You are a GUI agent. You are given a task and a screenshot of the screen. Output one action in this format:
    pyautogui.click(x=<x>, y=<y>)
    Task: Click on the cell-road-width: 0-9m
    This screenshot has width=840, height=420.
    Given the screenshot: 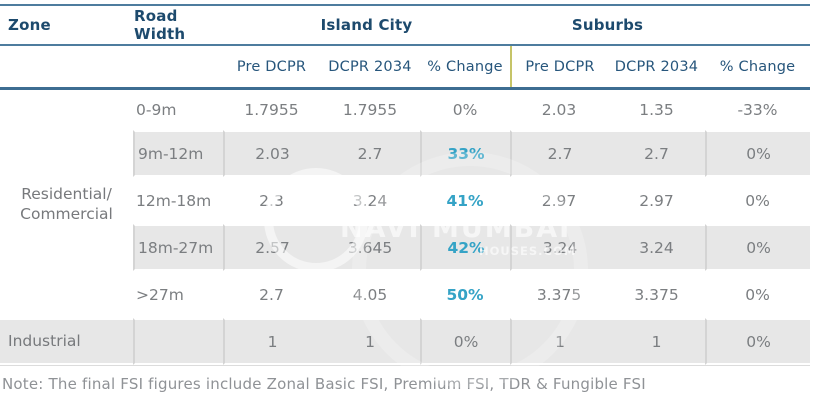 What is the action you would take?
    pyautogui.click(x=156, y=110)
    